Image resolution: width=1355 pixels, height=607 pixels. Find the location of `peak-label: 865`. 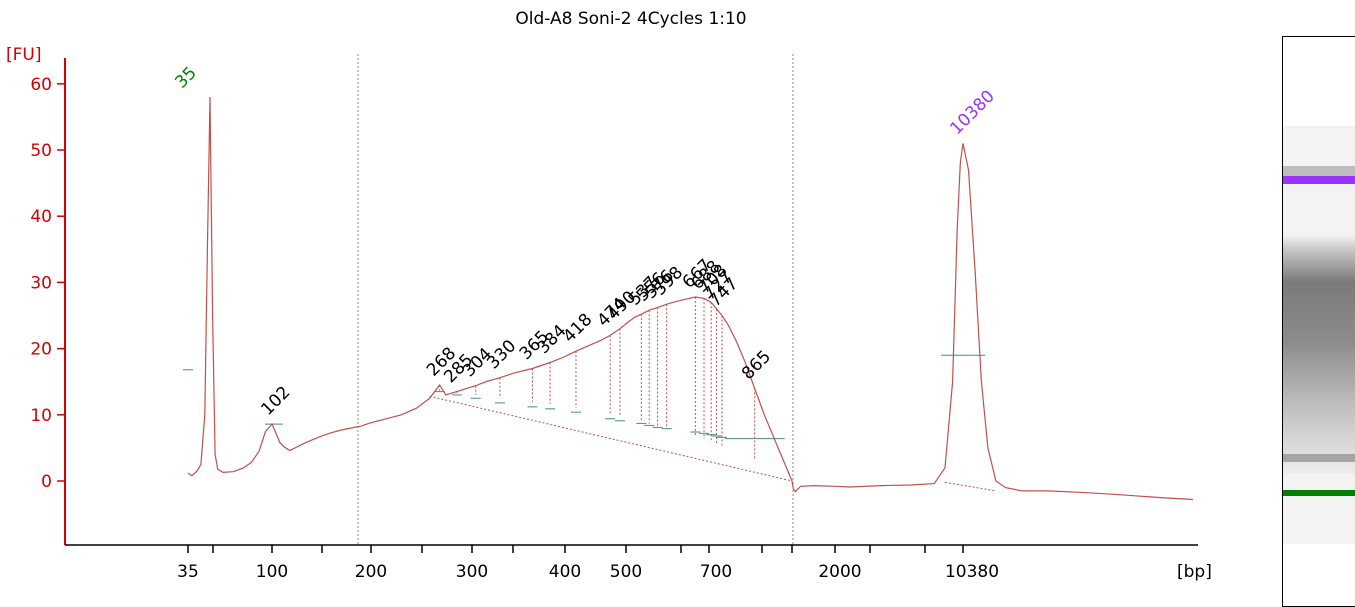

peak-label: 865 is located at coordinates (756, 365).